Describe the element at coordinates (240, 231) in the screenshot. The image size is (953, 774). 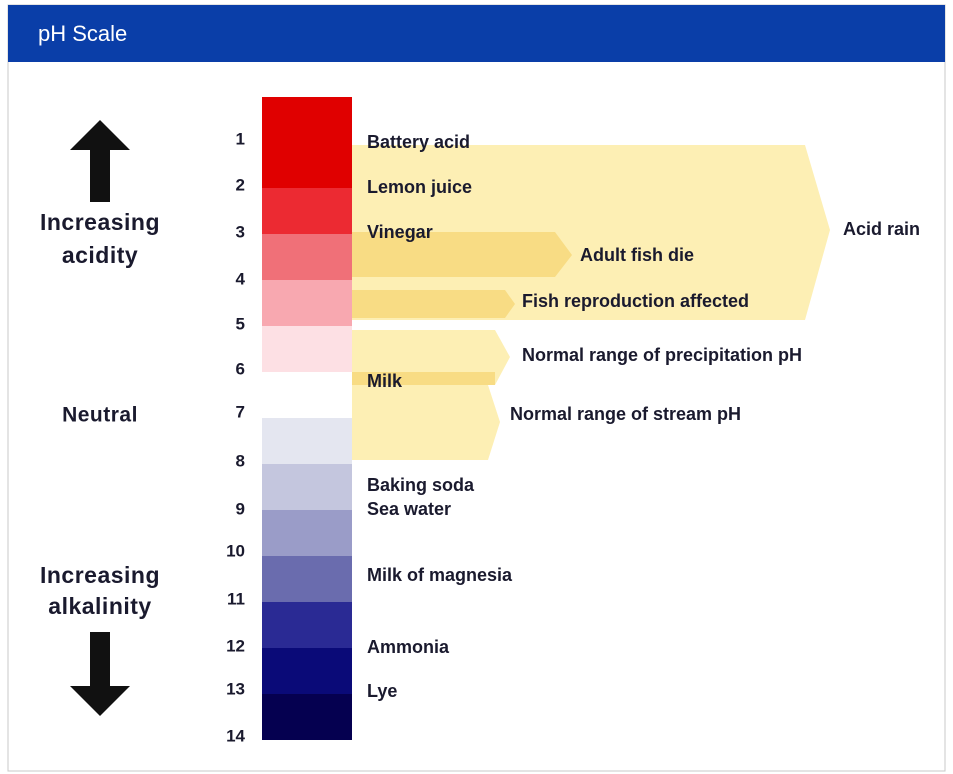
I see `scale-number: 3` at that location.